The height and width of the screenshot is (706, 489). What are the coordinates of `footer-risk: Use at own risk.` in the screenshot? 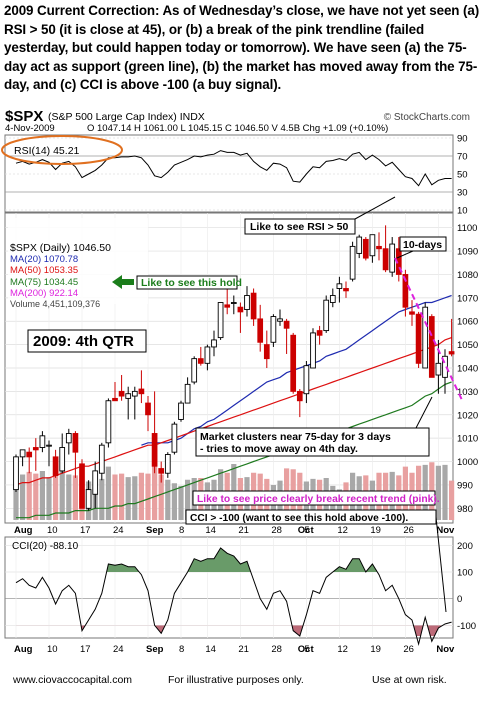 It's located at (409, 680).